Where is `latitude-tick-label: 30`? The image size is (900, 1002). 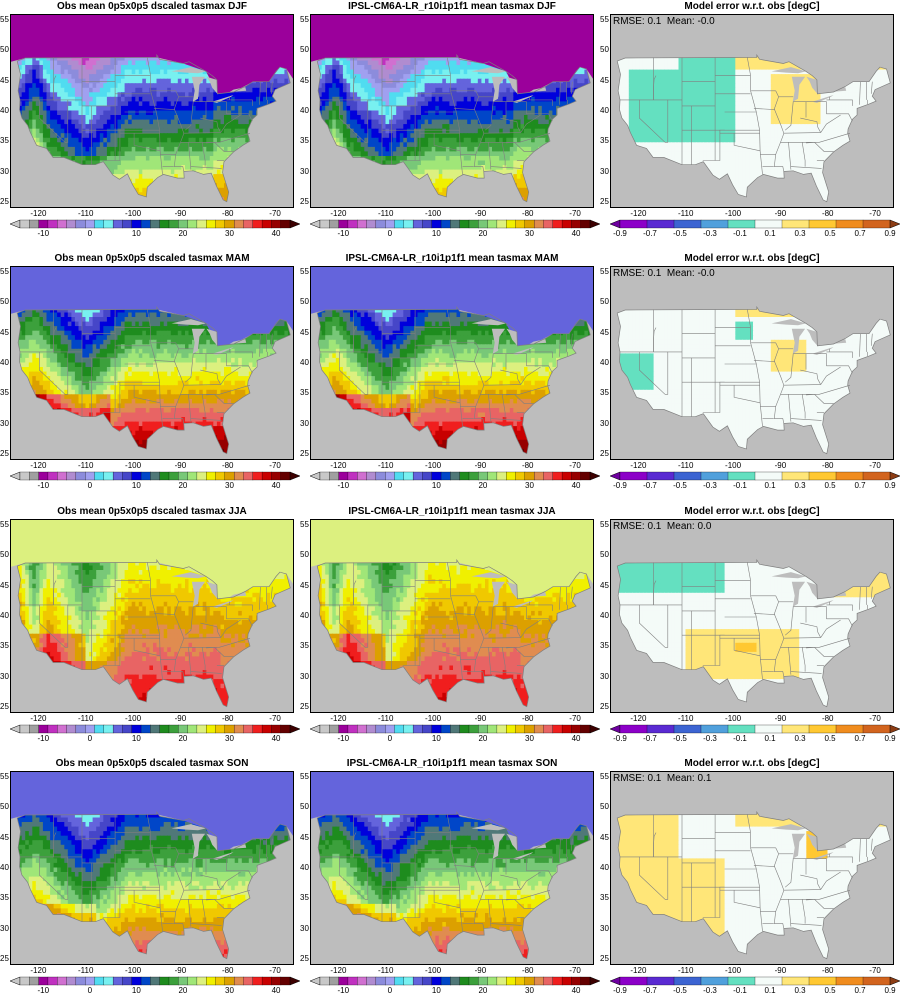 latitude-tick-label: 30 is located at coordinates (304, 424).